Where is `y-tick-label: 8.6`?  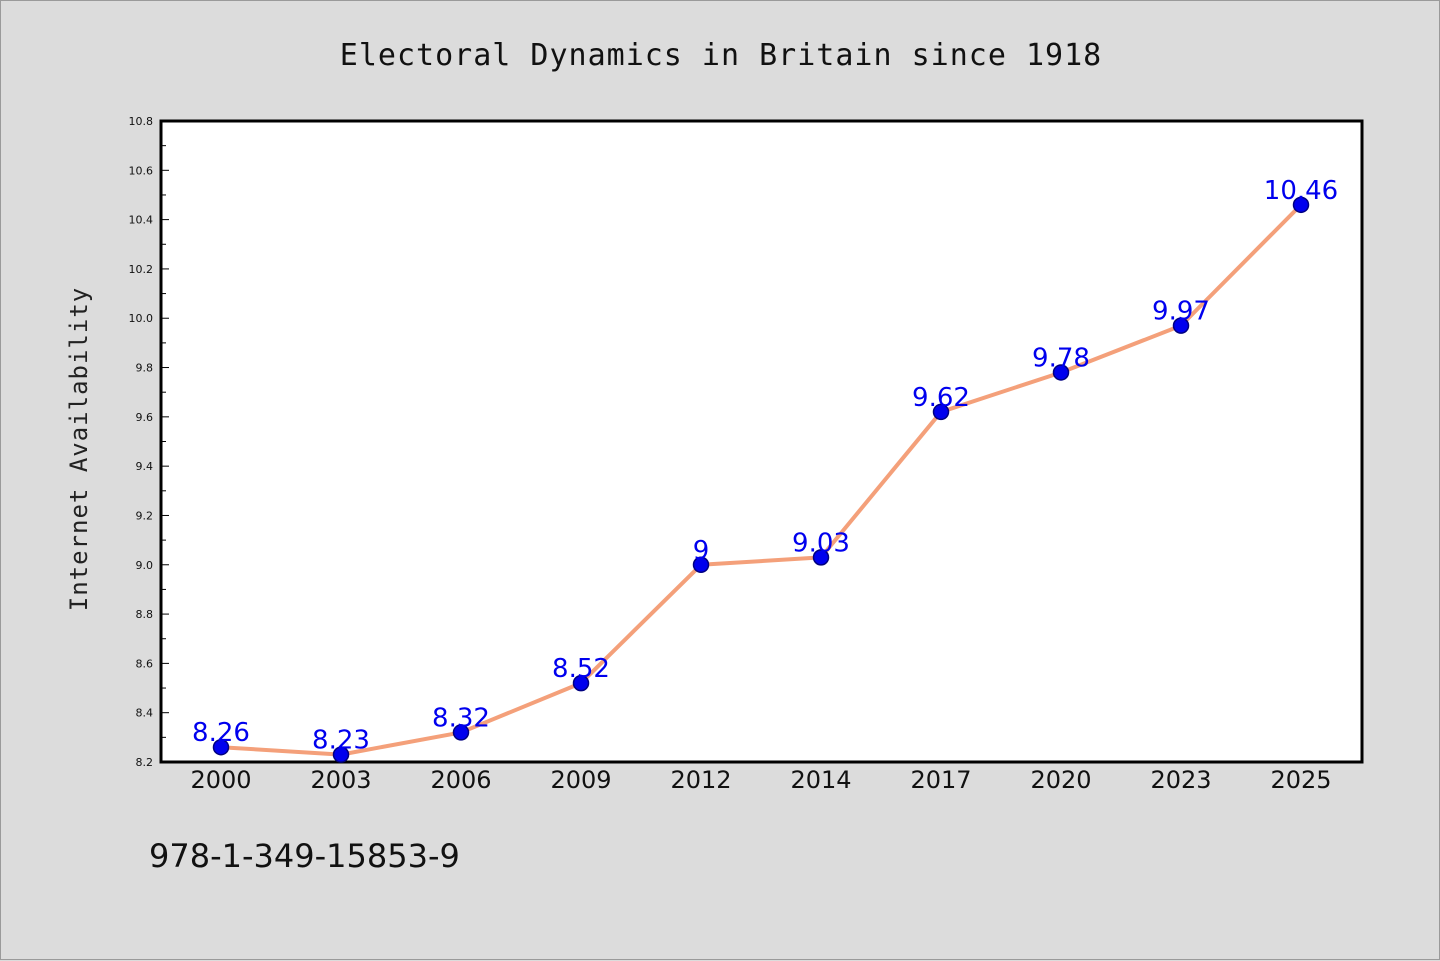 y-tick-label: 8.6 is located at coordinates (145, 663).